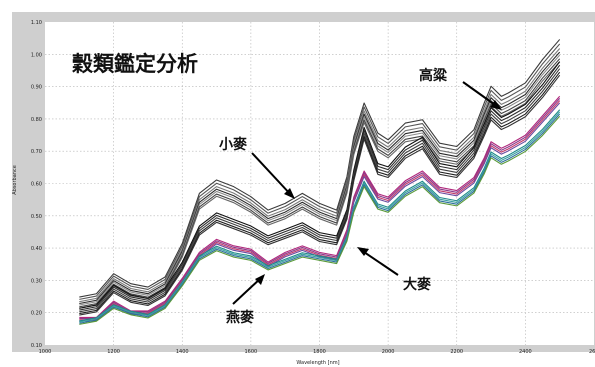 Image resolution: width=595 pixels, height=367 pixels. Describe the element at coordinates (388, 352) in the screenshot. I see `x-tick-label: 2000` at that location.